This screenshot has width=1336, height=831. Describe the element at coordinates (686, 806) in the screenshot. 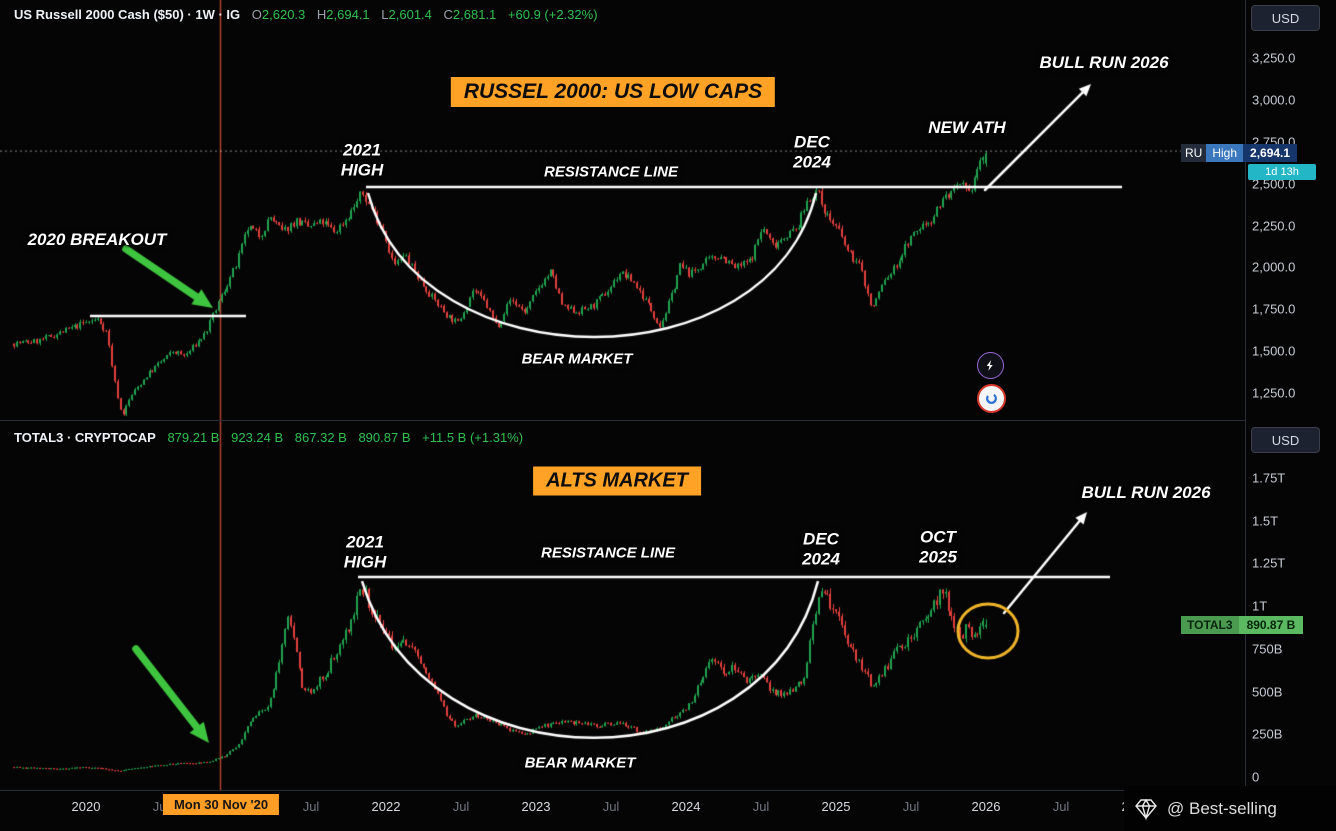

I see `time-axis-label: 2024` at that location.